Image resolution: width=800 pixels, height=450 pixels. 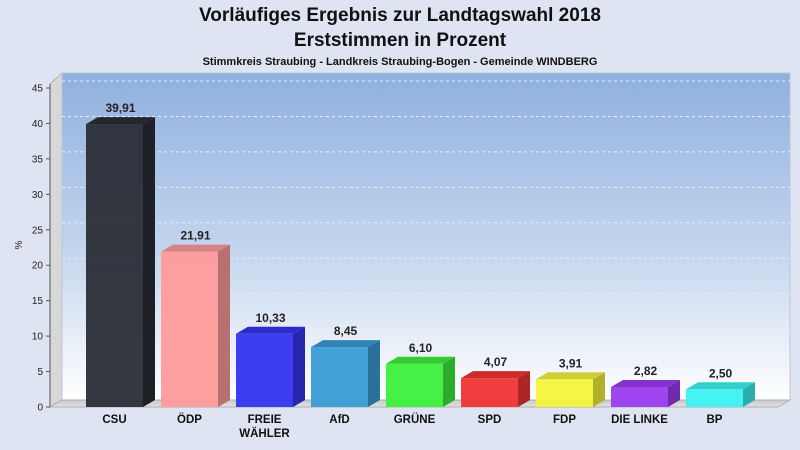 I want to click on y-axis: % 0 5 10 15 20 25 30 35 40 45, so click(x=32, y=249).